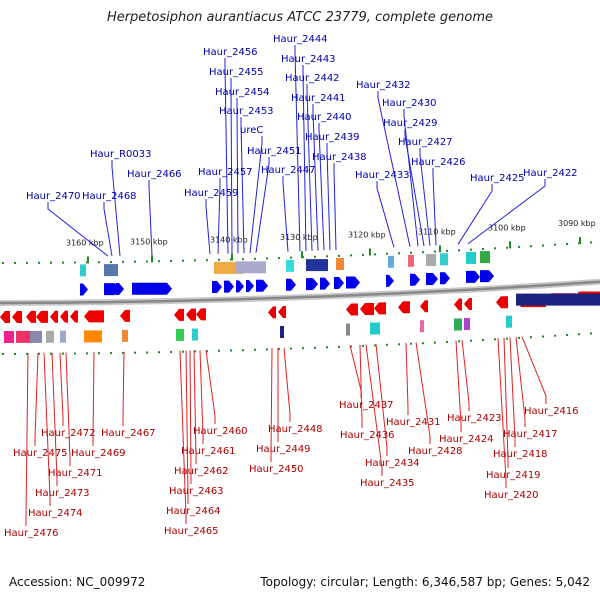  Describe the element at coordinates (274, 151) in the screenshot. I see `forward-gene-label: Haur_2451` at that location.